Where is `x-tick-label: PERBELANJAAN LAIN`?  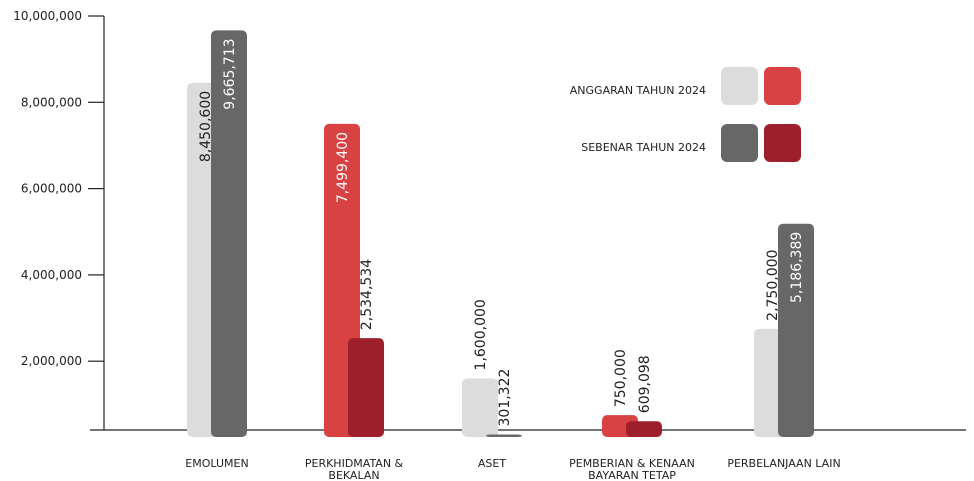 x-tick-label: PERBELANJAAN LAIN is located at coordinates (784, 463).